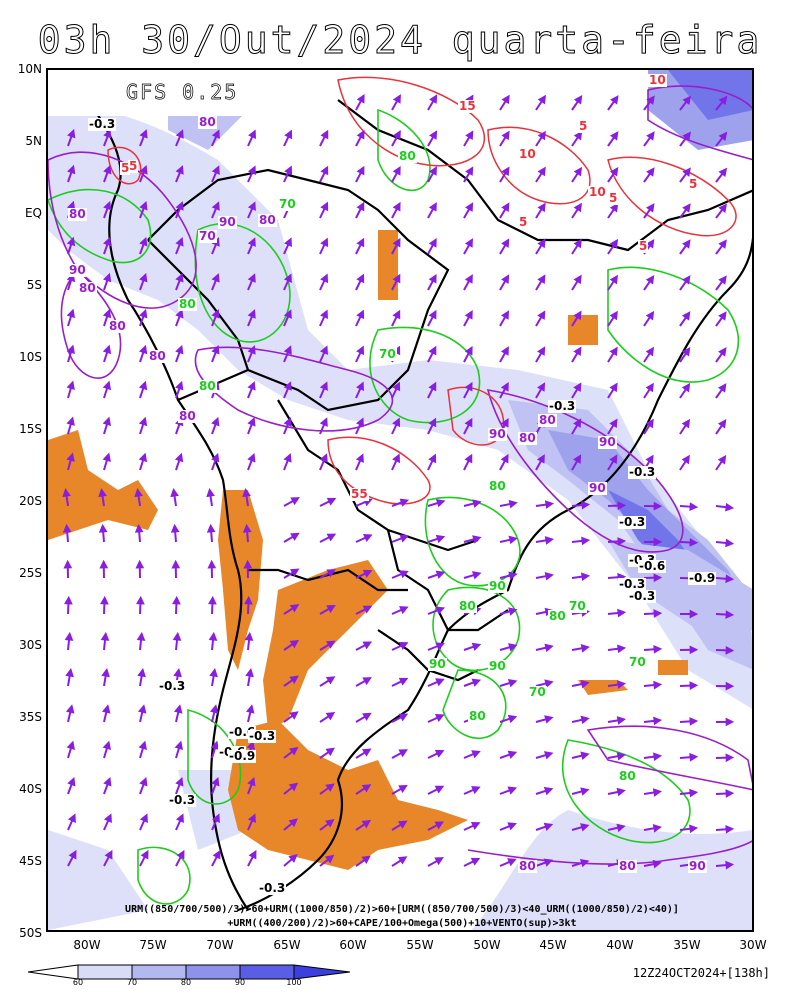 The height and width of the screenshot is (1000, 800). What do you see at coordinates (597, 192) in the screenshot?
I see `red-contour-label: 10` at bounding box center [597, 192].